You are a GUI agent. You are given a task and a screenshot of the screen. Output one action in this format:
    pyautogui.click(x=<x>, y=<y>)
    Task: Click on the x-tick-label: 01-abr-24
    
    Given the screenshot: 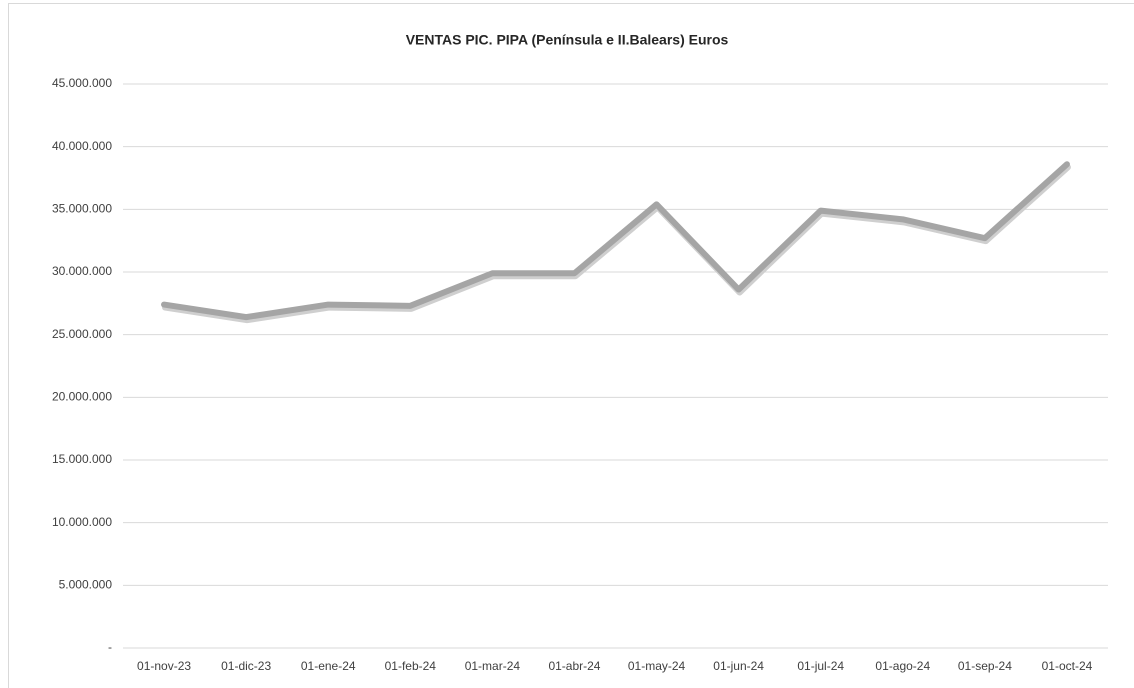 What is the action you would take?
    pyautogui.click(x=574, y=666)
    